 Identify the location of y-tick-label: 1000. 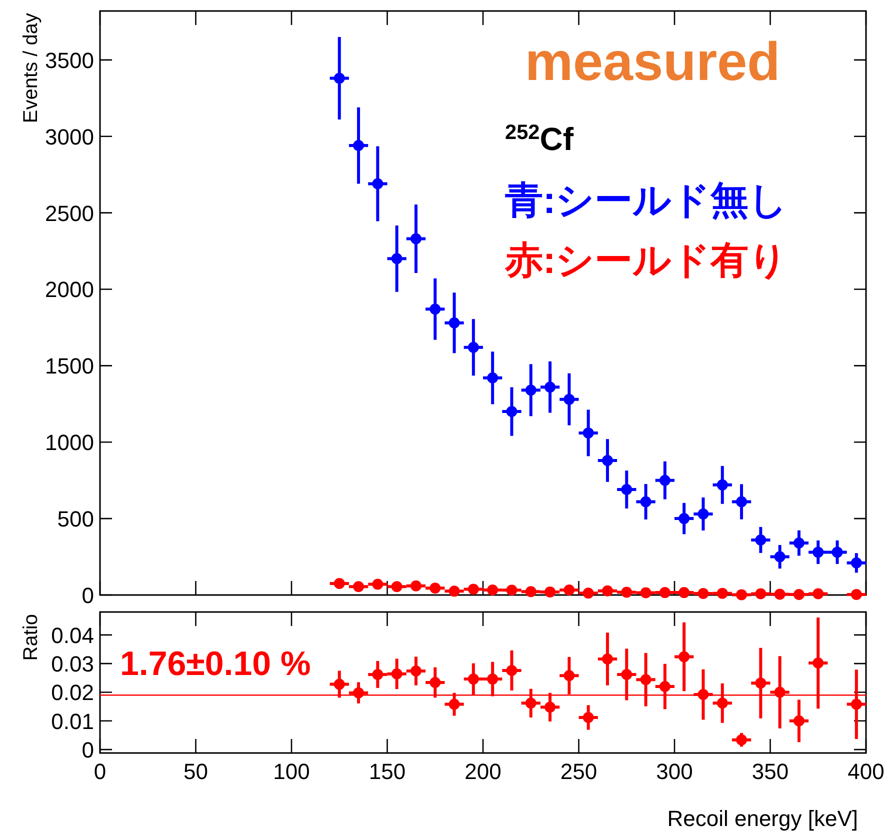
(69, 443).